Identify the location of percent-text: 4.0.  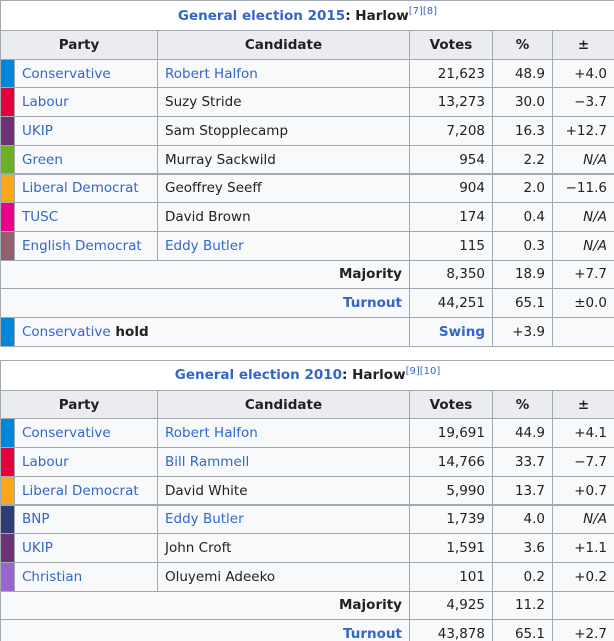
(534, 519).